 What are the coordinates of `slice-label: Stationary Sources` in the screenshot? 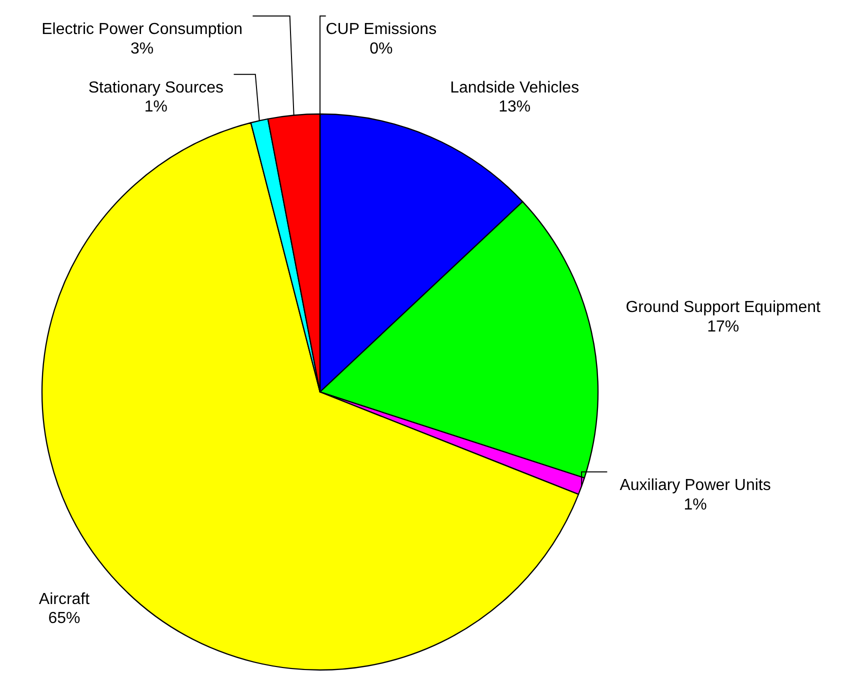 It's located at (156, 88).